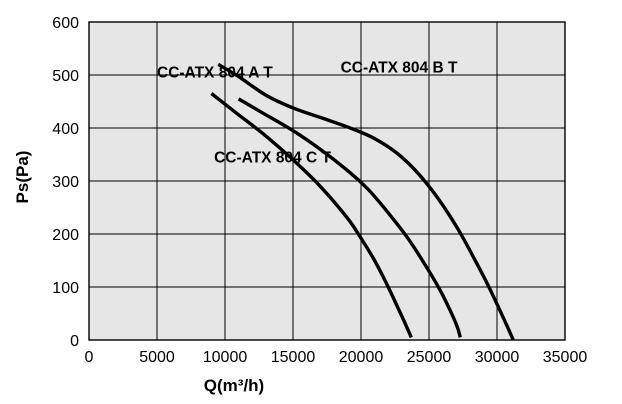 This screenshot has height=404, width=622. Describe the element at coordinates (89, 357) in the screenshot. I see `x-tick-label: 0` at that location.